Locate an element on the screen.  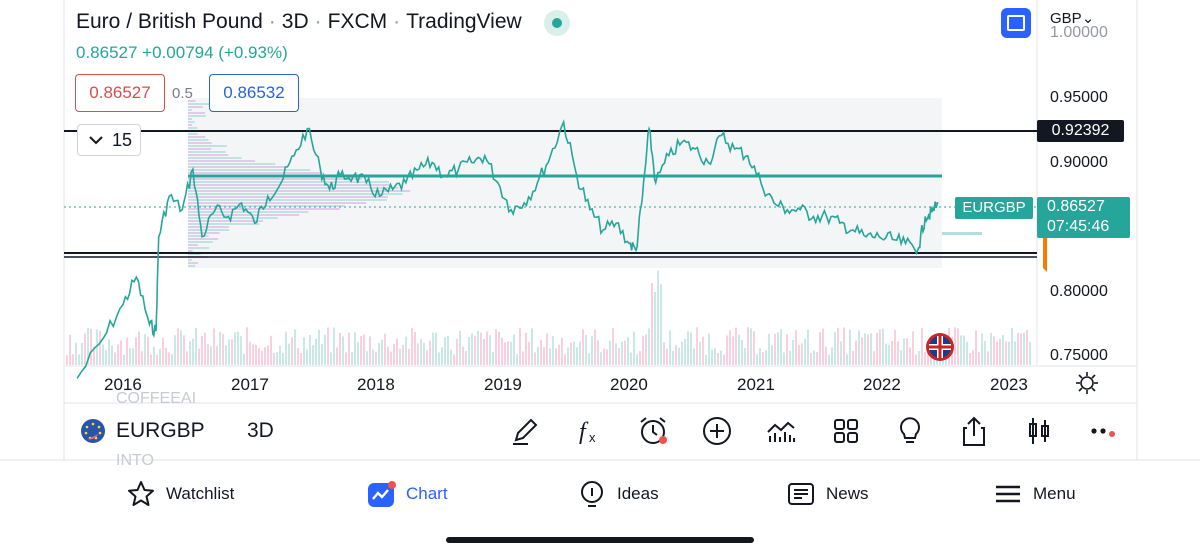
price-axis-label: 0.75000 is located at coordinates (1079, 355).